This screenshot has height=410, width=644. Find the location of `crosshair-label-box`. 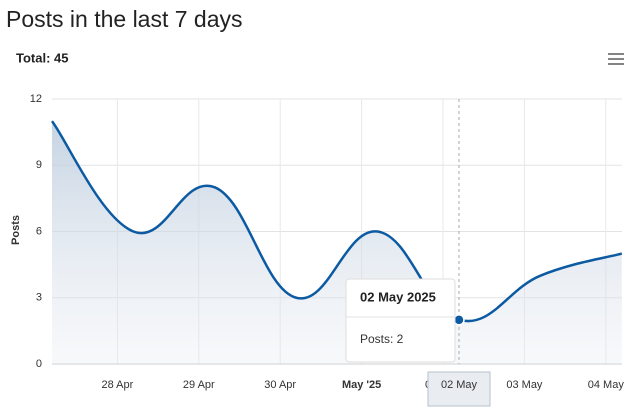

crosshair-label-box is located at coordinates (459, 389).